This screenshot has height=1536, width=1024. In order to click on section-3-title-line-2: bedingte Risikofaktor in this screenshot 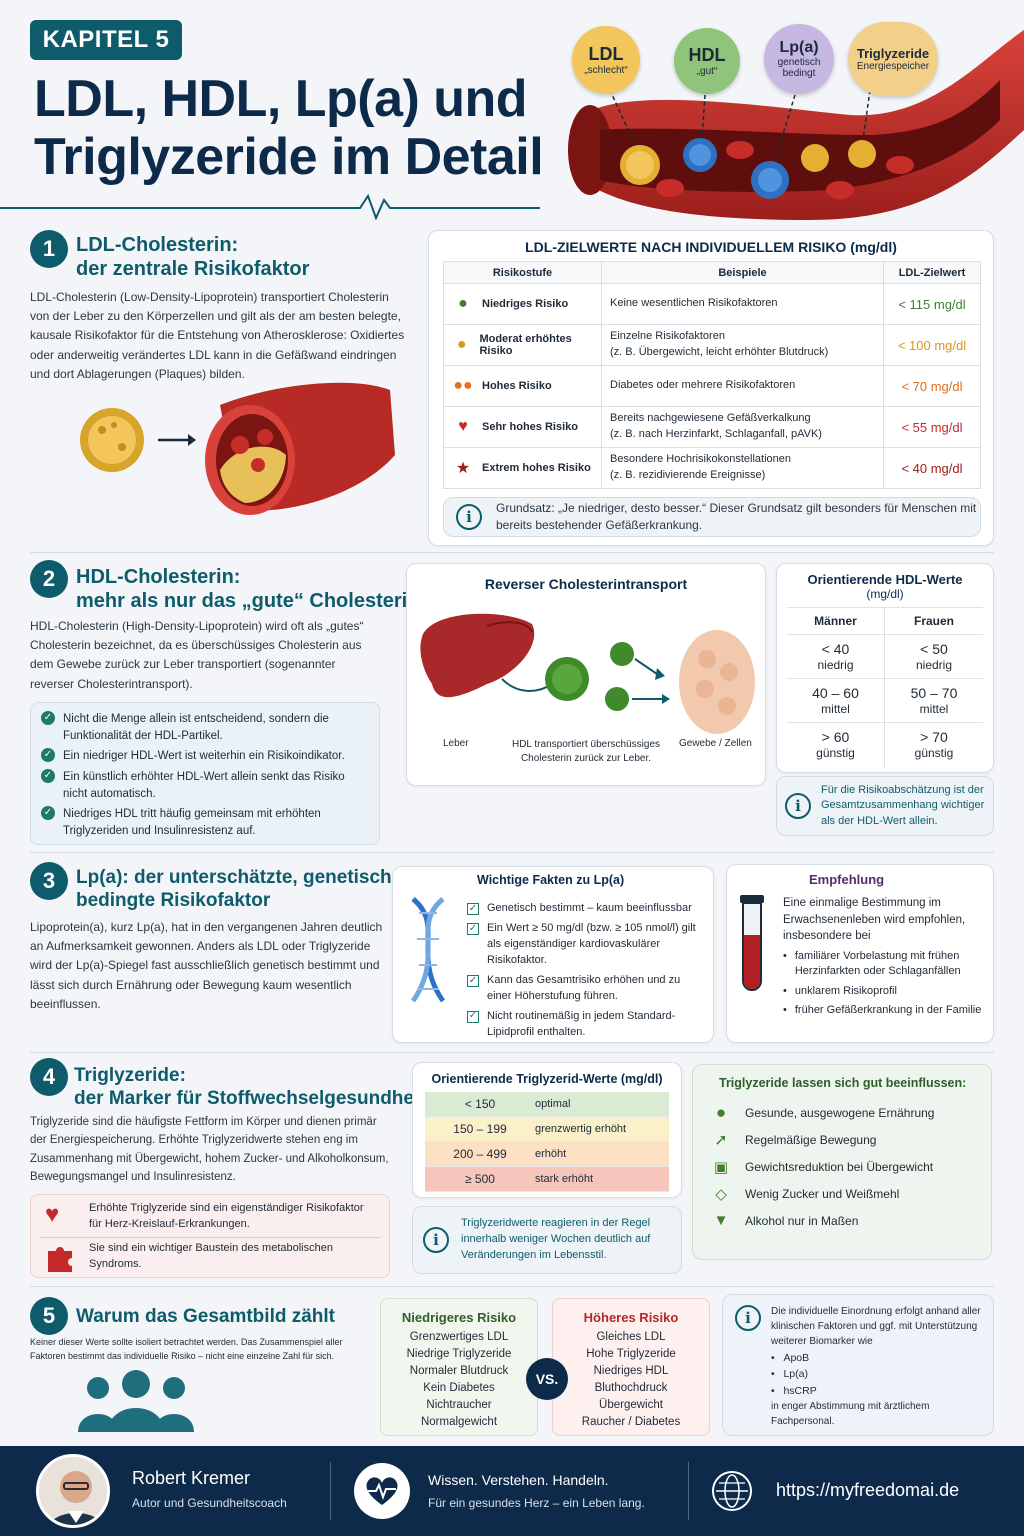, I will do `click(173, 901)`.